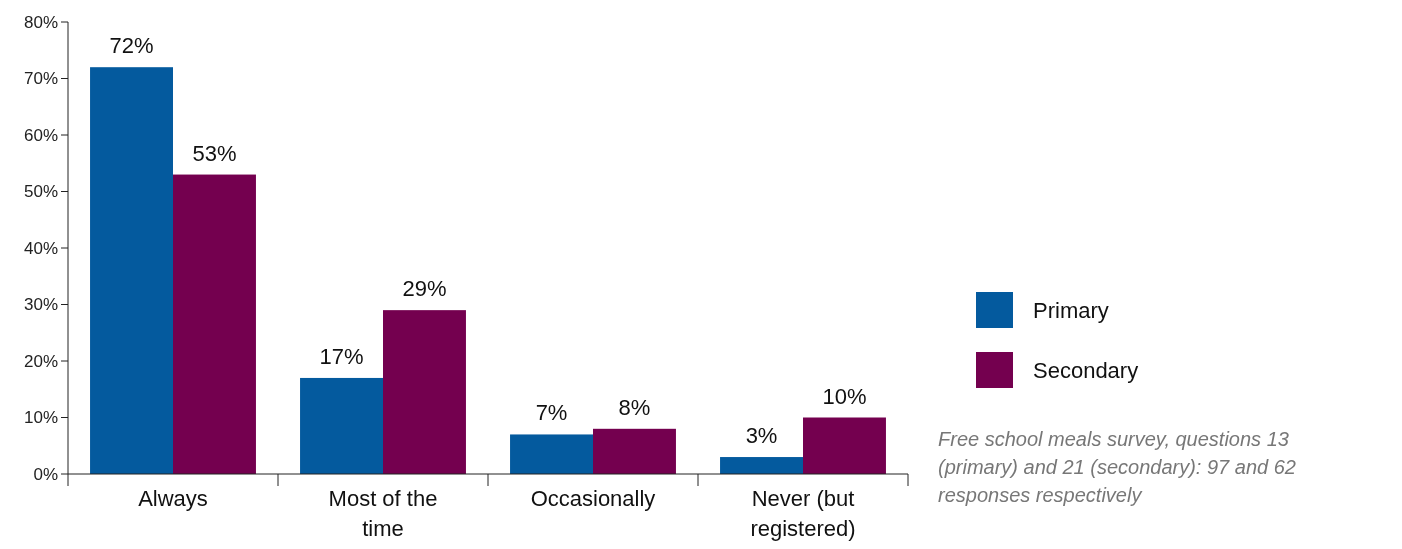  What do you see at coordinates (40, 248) in the screenshot?
I see `y-tick-label: 40%` at bounding box center [40, 248].